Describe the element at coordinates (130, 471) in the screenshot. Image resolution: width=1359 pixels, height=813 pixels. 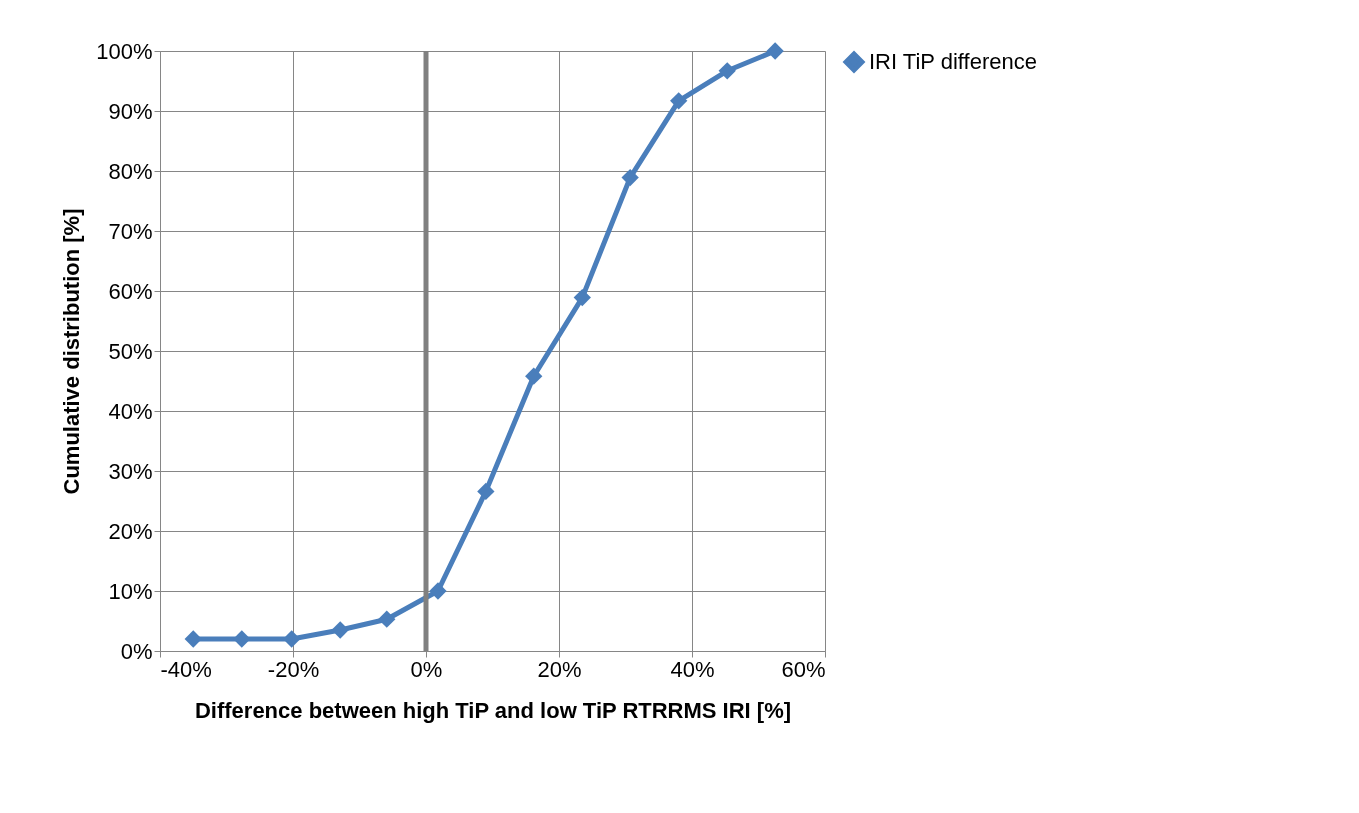
I see `y-tick-label: 30%` at that location.